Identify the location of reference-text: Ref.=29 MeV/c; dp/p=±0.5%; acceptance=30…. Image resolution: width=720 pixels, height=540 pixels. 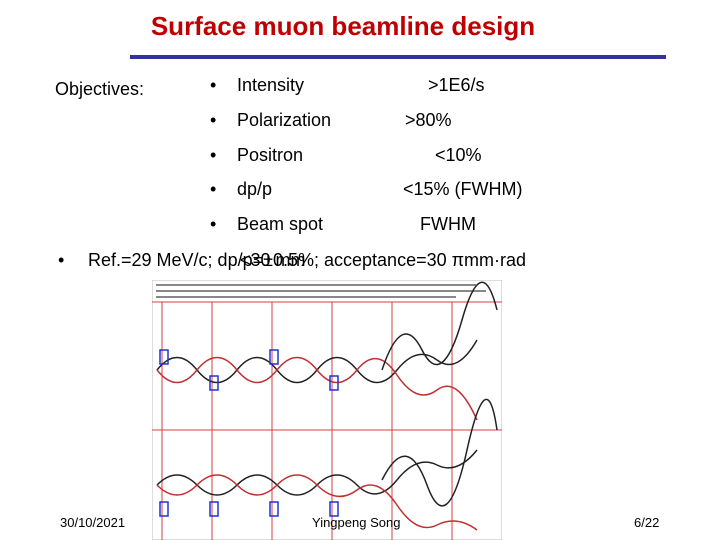
(307, 260).